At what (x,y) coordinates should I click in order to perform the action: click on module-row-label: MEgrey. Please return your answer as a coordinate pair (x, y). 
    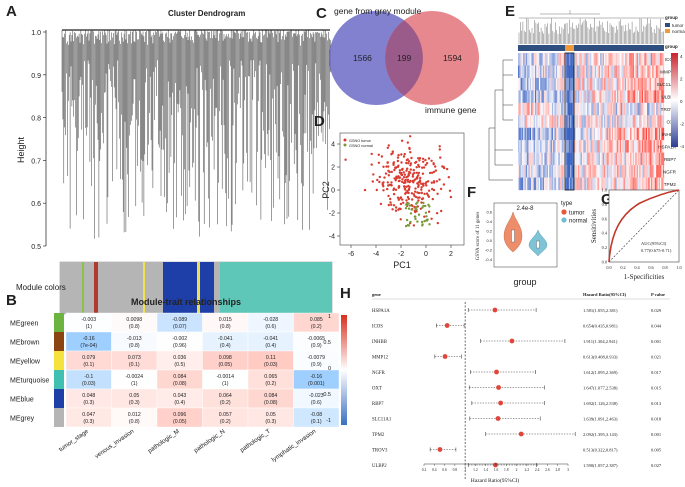
    Looking at the image, I should click on (22, 419).